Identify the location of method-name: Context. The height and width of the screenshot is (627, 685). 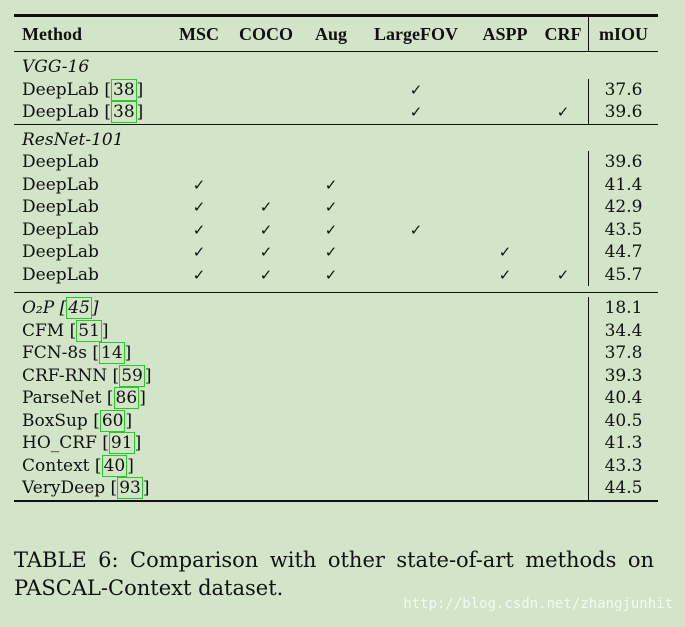
(56, 465).